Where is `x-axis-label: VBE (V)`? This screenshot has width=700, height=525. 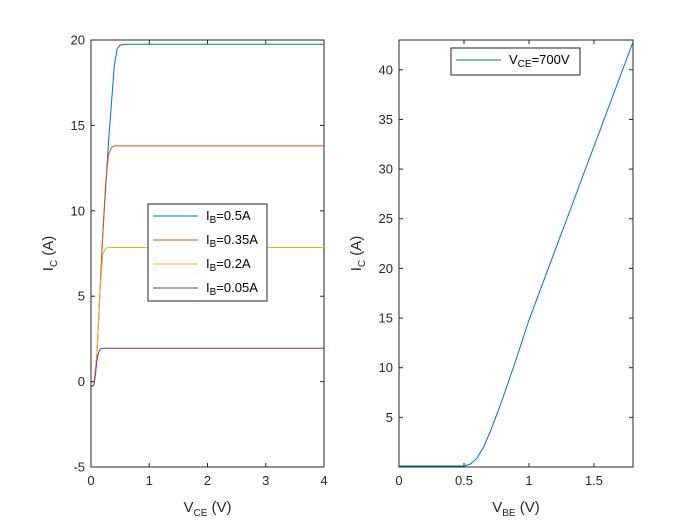 x-axis-label: VBE (V) is located at coordinates (516, 509).